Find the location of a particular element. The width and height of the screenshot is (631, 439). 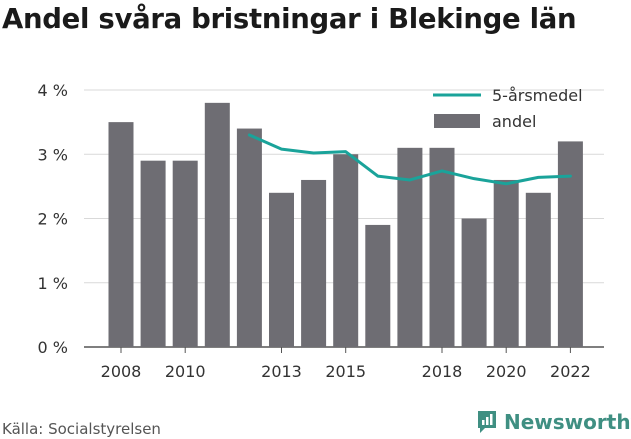

source-note: Källa: Socialstyrelsen is located at coordinates (81, 429).